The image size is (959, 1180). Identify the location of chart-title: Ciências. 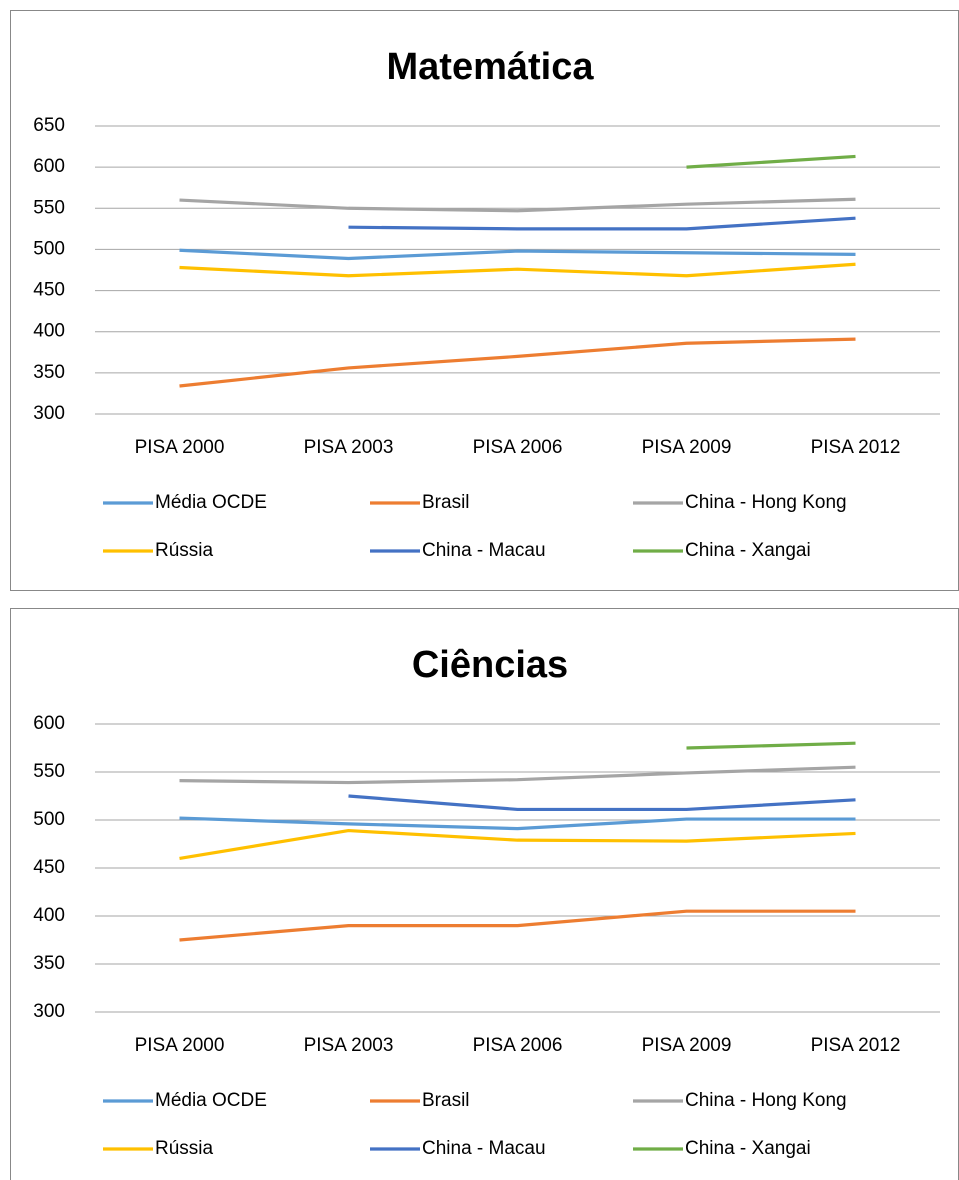
(490, 665).